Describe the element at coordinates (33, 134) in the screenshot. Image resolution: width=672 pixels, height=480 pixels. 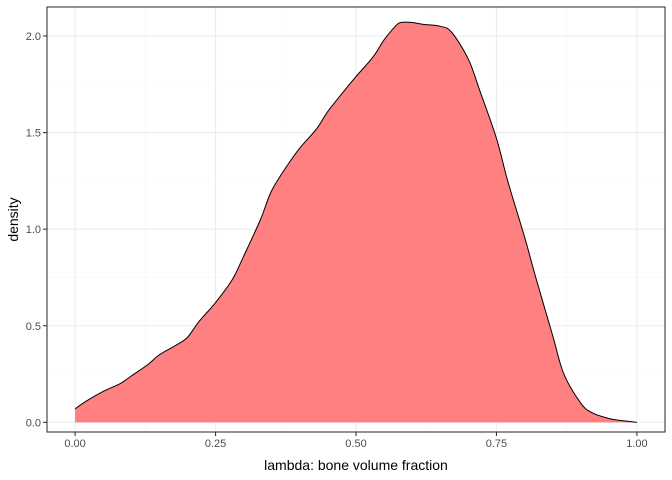
I see `y-tick-label: 1.5` at that location.